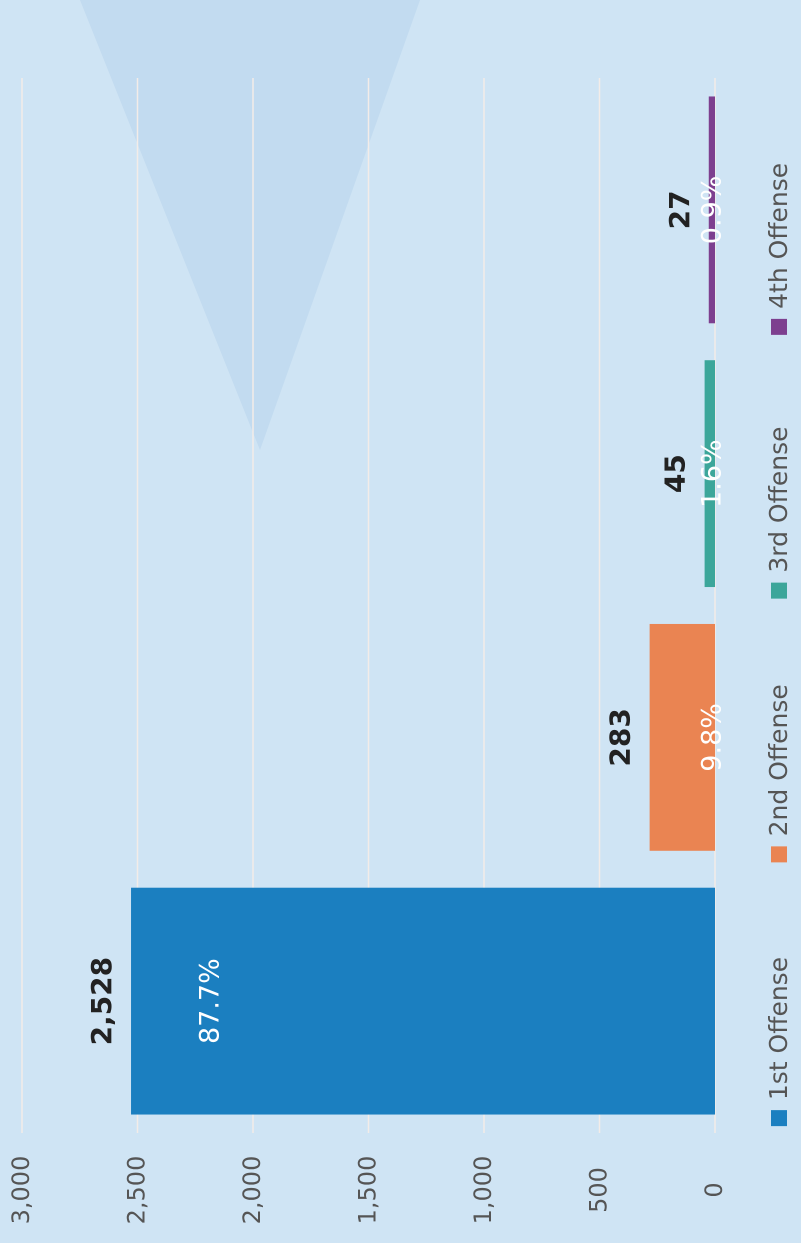 The image size is (801, 1243). I want to click on legend-label: 2nd Offense, so click(778, 760).